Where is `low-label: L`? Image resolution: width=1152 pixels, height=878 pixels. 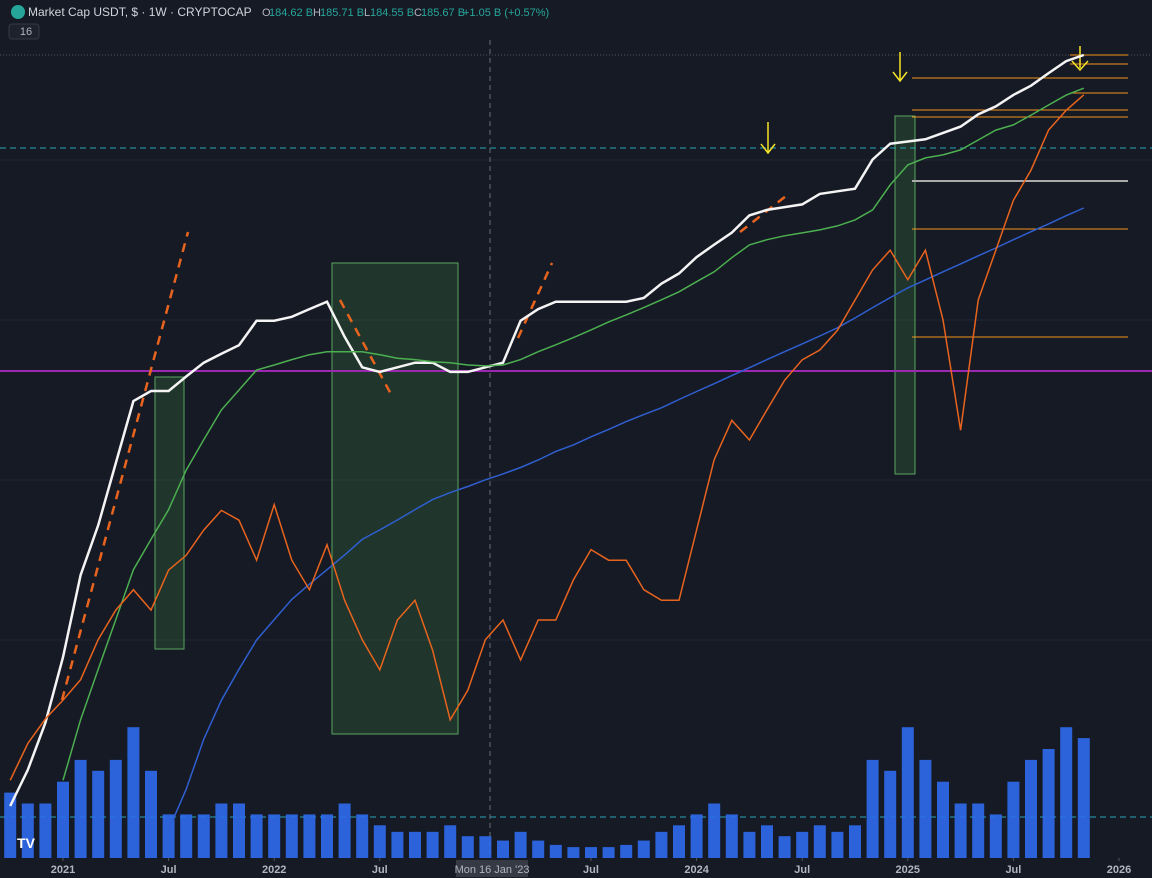
low-label: L is located at coordinates (367, 13).